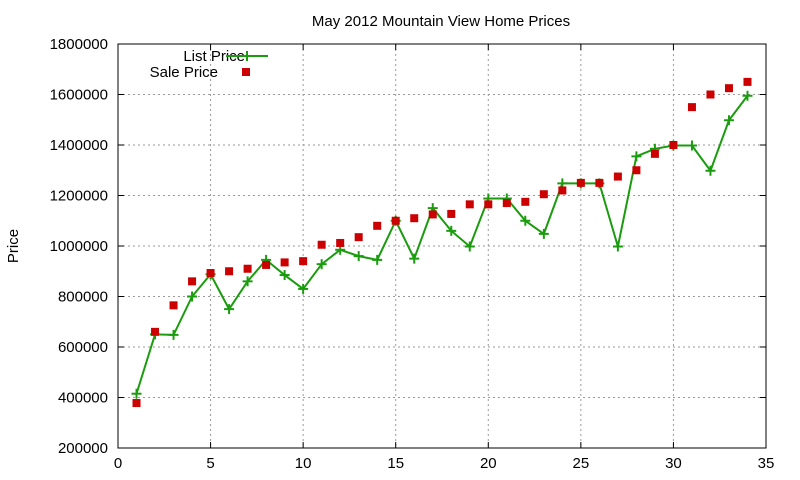  What do you see at coordinates (79, 95) in the screenshot?
I see `y-tick-label: 1600000` at bounding box center [79, 95].